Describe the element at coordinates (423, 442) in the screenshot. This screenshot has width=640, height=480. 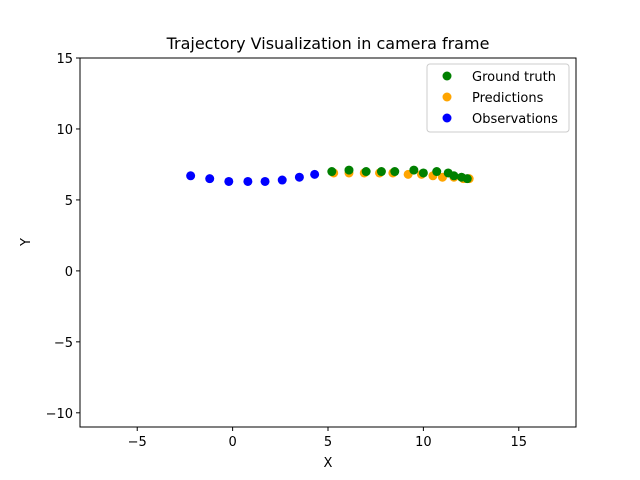
I see `x-tick-label: 10` at that location.